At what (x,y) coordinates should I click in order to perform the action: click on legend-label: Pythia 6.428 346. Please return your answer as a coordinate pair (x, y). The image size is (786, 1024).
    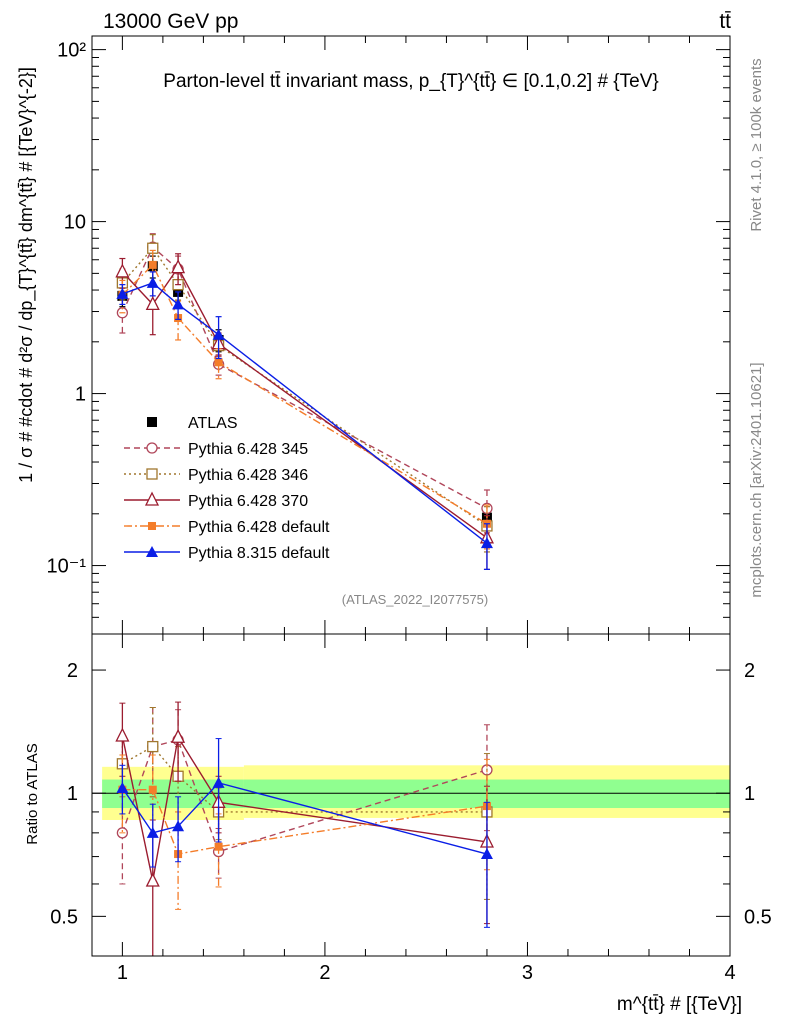
    Looking at the image, I should click on (248, 475).